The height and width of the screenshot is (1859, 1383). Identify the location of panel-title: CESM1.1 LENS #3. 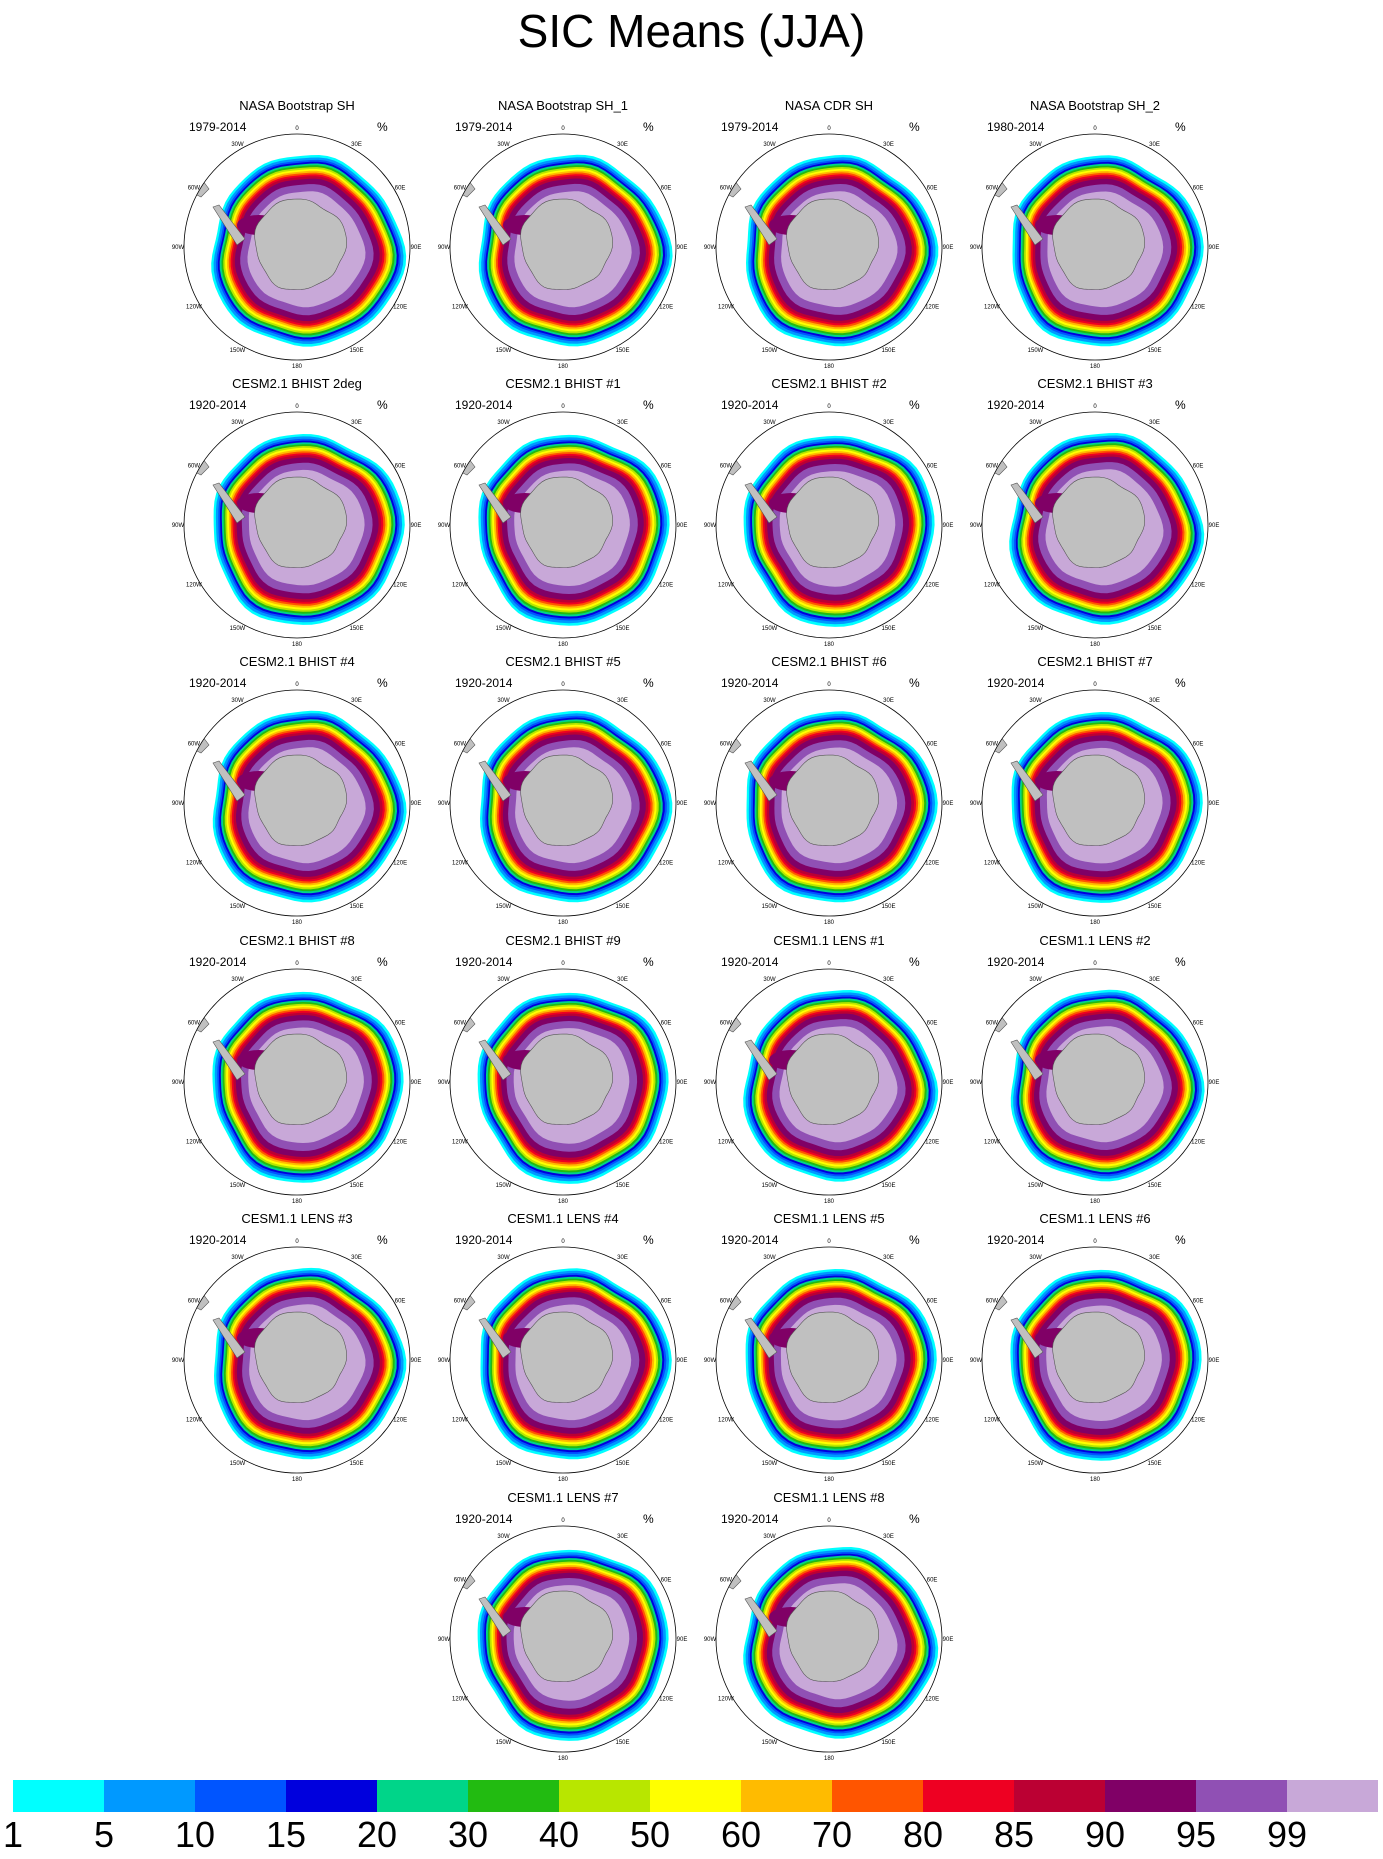
(297, 1218).